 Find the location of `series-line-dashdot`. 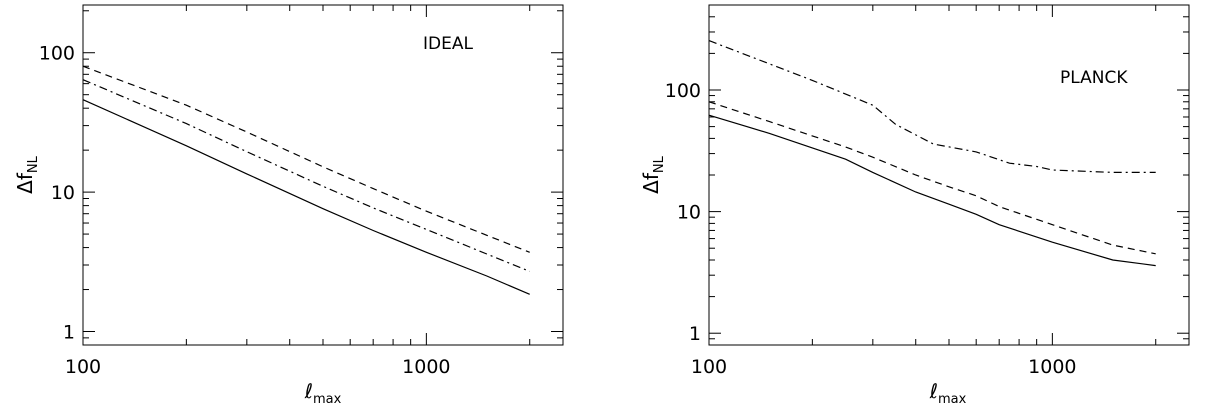

series-line-dashdot is located at coordinates (932, 106).